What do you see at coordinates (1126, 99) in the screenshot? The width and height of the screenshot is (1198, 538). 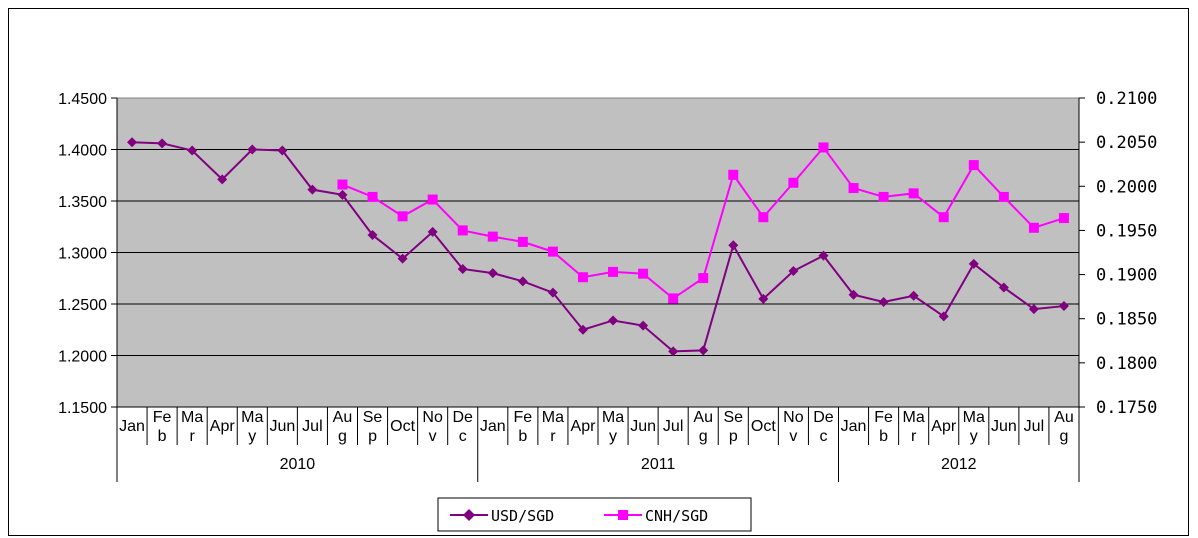 I see `right-axis-tick-label: 0.2100` at bounding box center [1126, 99].